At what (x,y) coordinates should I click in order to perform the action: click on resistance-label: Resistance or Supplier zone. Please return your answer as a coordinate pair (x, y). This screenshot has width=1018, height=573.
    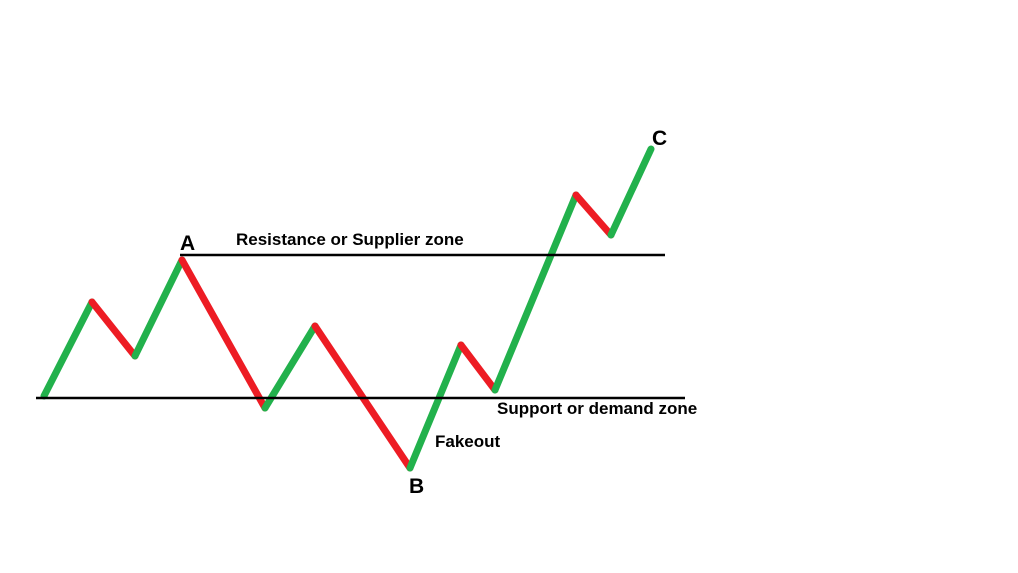
    Looking at the image, I should click on (350, 239).